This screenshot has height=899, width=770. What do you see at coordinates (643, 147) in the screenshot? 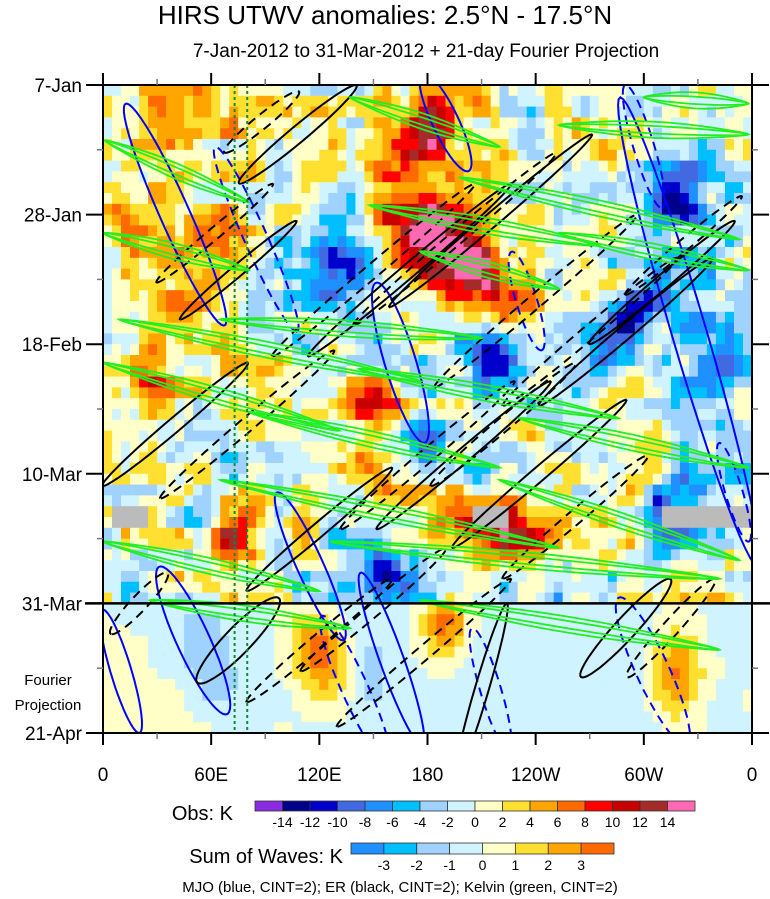
I see `mjo-contour` at bounding box center [643, 147].